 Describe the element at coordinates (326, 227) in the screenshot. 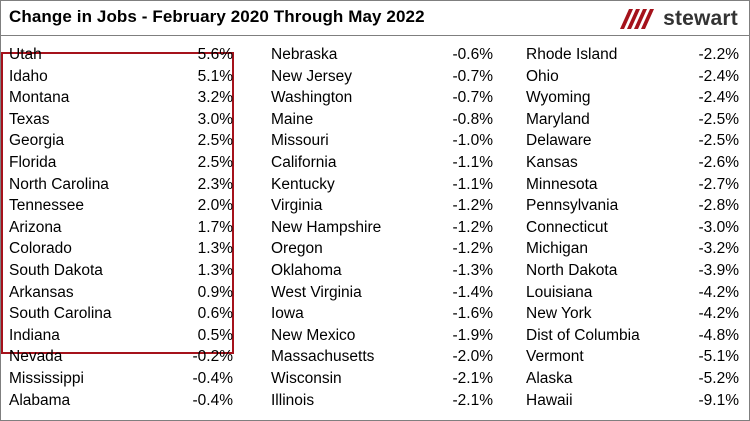

I see `state-name: New Hampshire` at that location.